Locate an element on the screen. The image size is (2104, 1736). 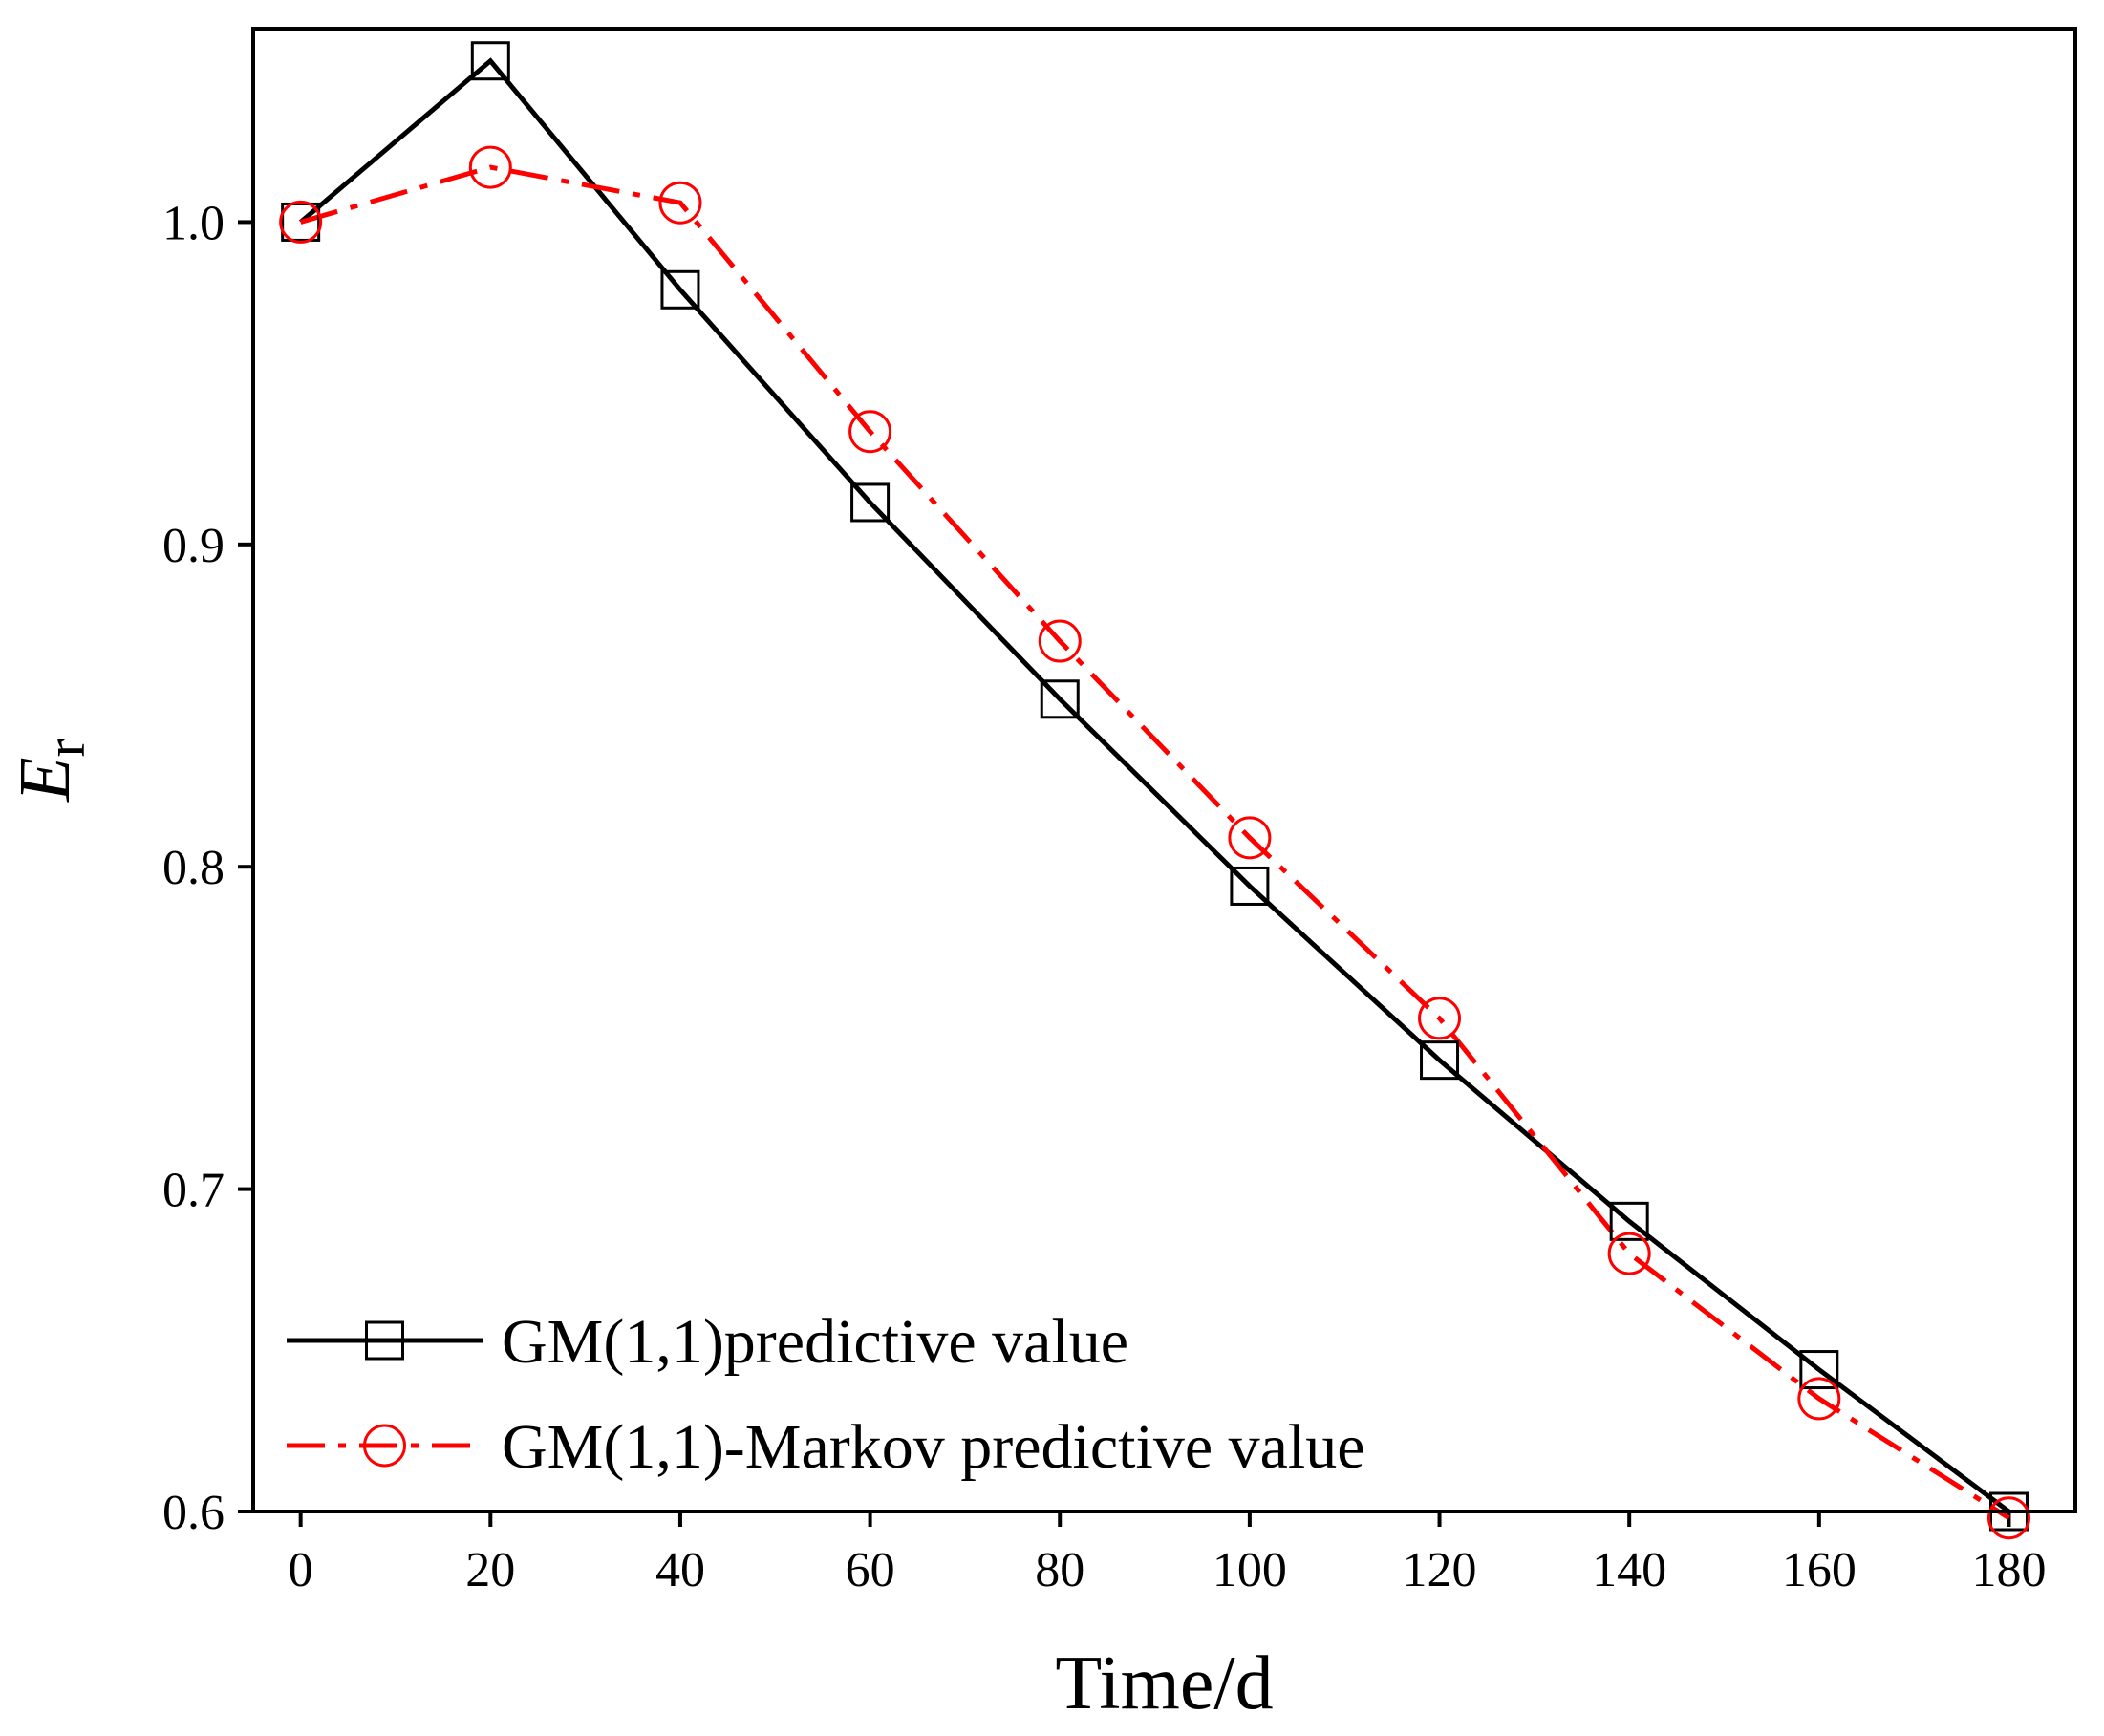
x-tick-label: 120 is located at coordinates (1440, 1570).